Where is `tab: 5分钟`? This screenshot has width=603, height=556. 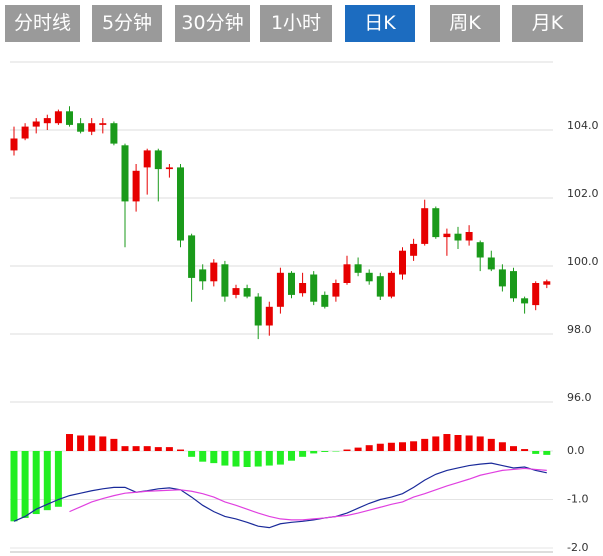
tab: 5分钟 is located at coordinates (127, 23).